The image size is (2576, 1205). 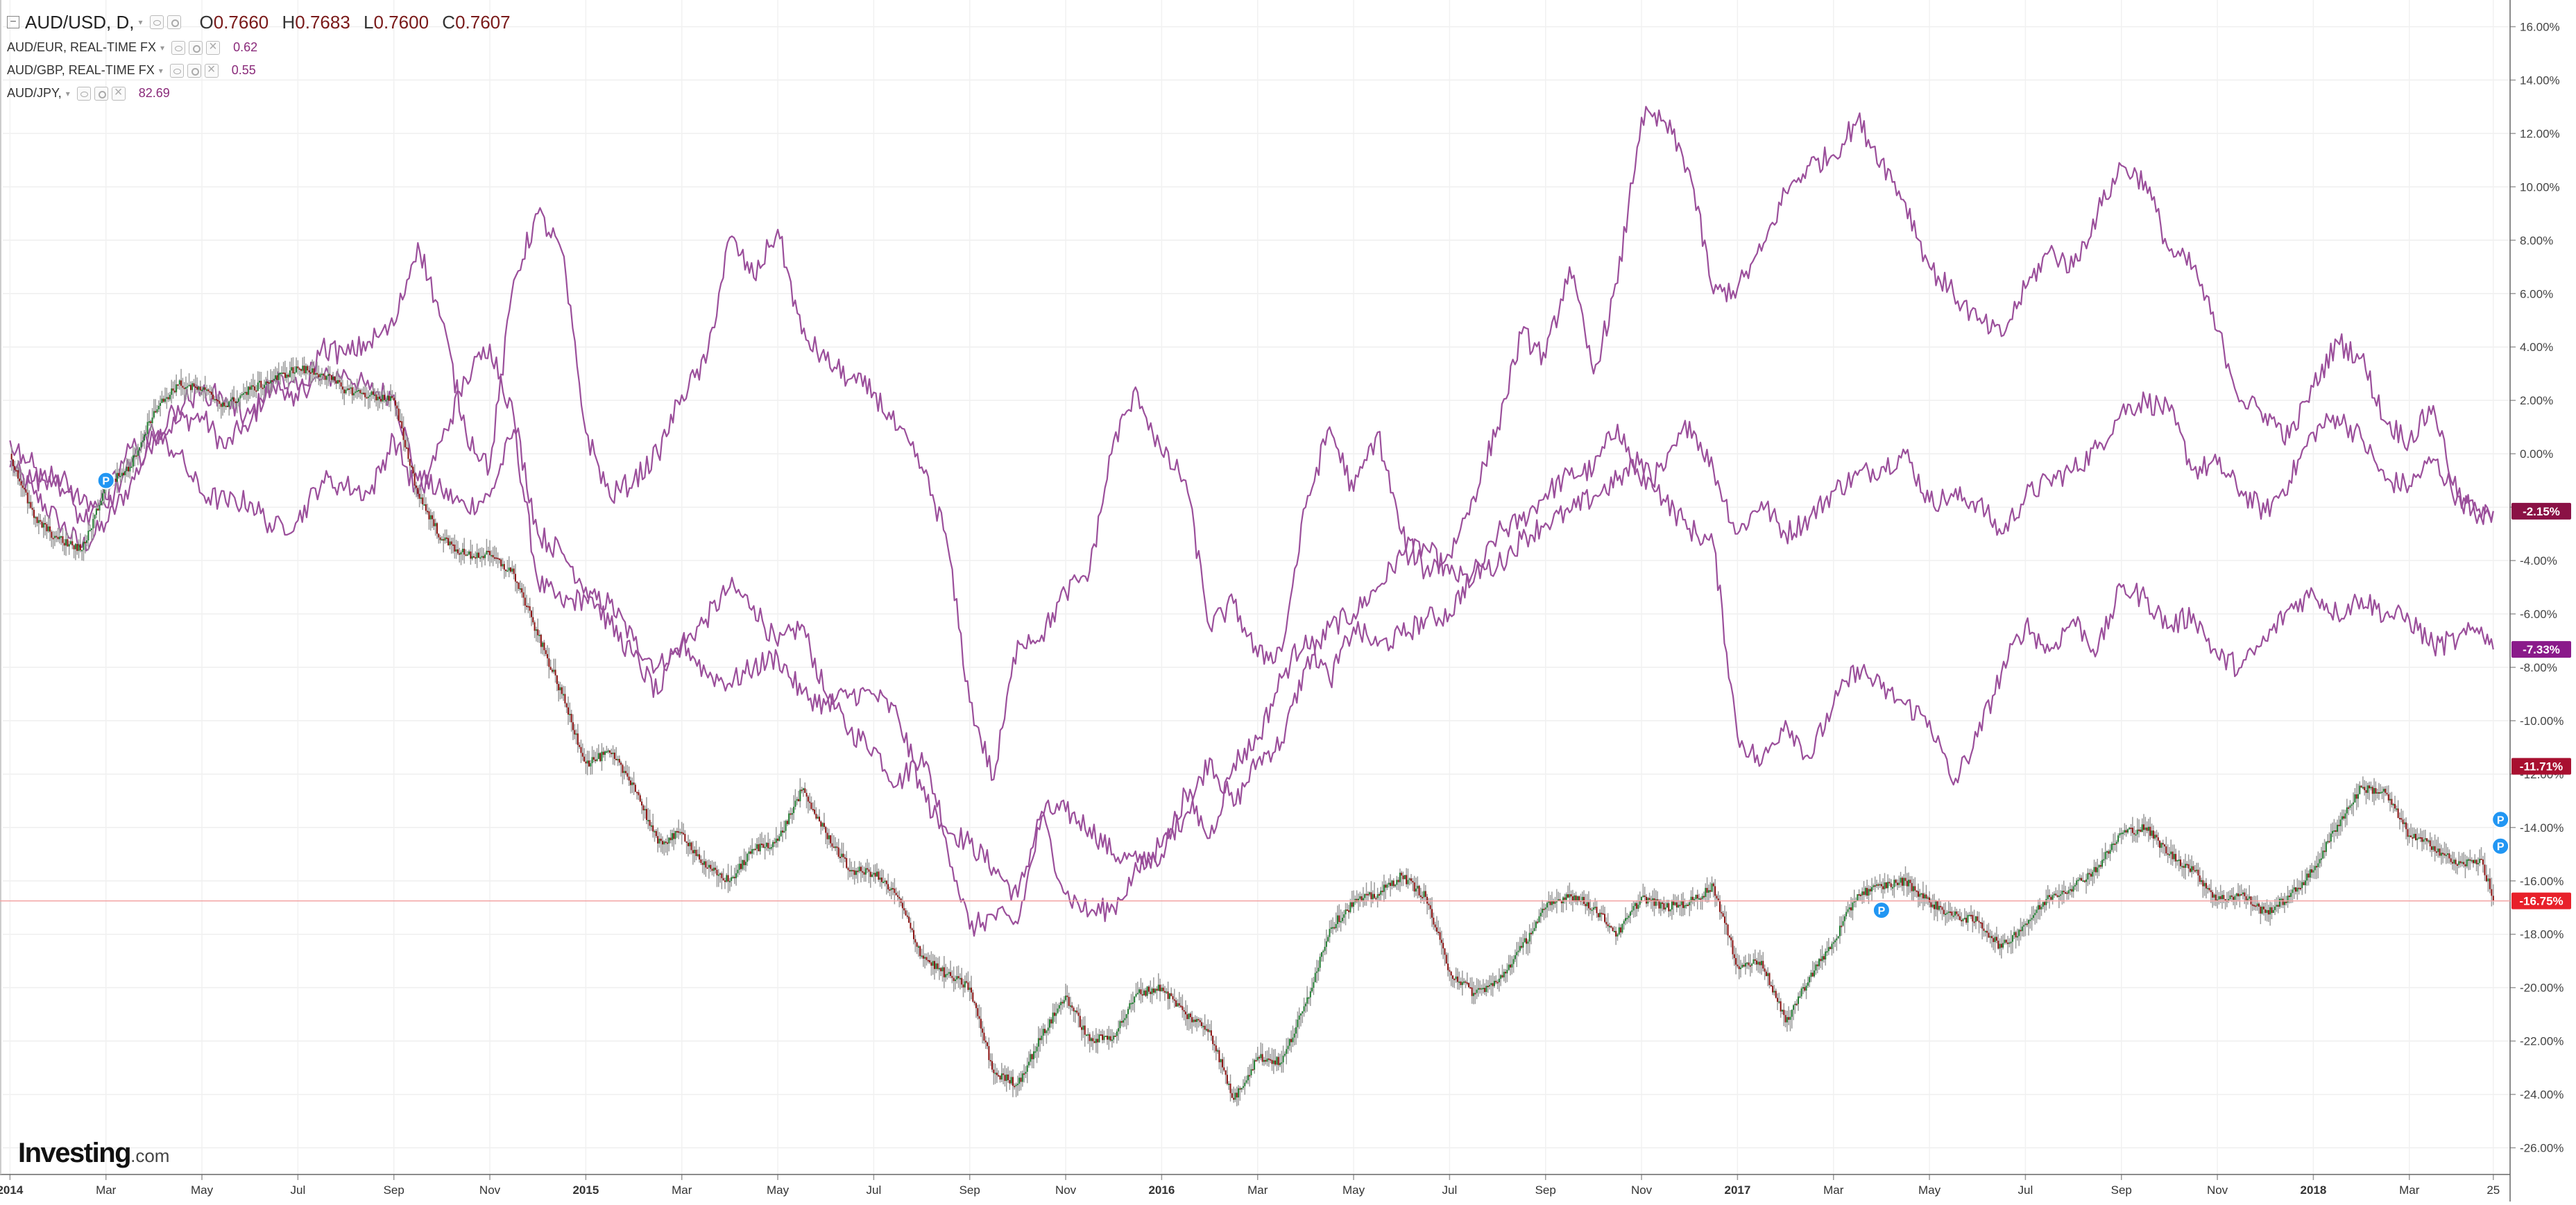 I want to click on legend-compare-aud-eur: AUD/EUR, REAL-TIME FX ▾ 0.62, so click(x=263, y=47).